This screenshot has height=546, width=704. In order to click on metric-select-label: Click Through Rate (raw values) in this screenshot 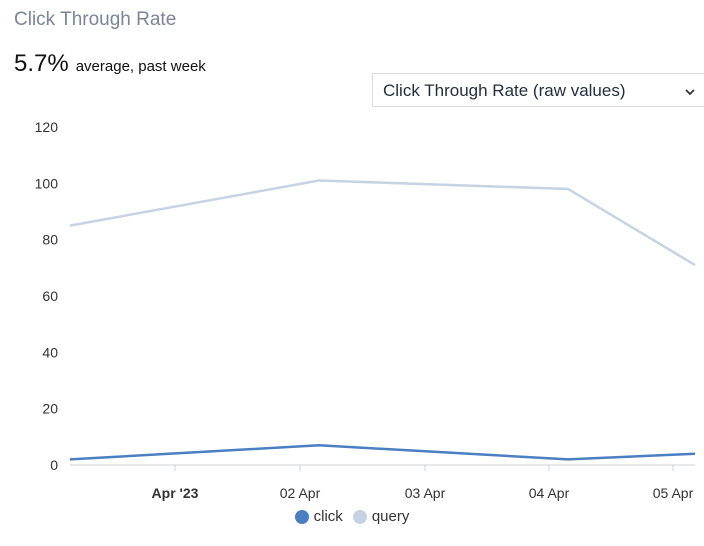, I will do `click(504, 90)`.